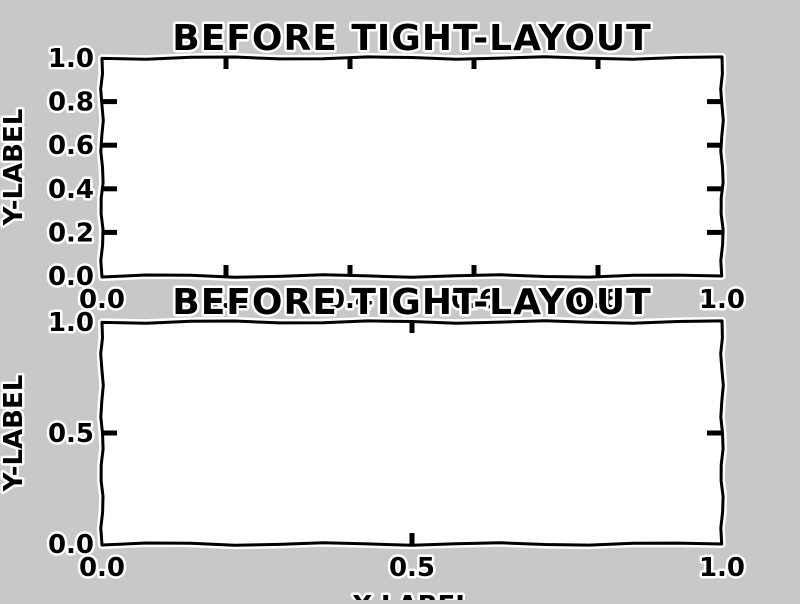 The height and width of the screenshot is (604, 800). I want to click on y-tick-label: 0.5, so click(71, 434).